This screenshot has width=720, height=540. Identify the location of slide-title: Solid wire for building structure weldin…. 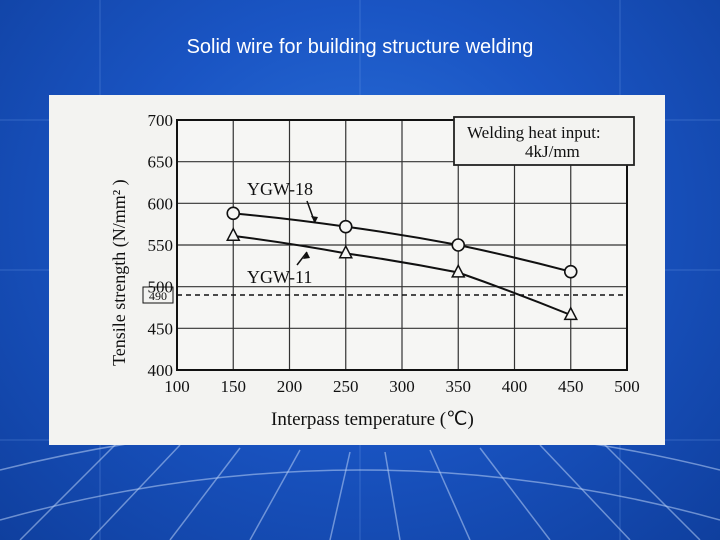
(360, 47).